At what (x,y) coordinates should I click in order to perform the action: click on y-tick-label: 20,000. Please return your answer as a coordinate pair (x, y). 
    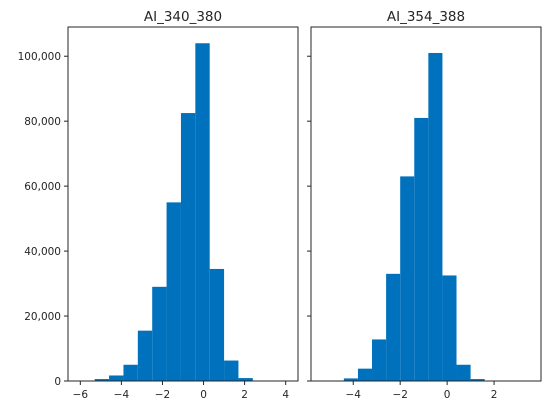
    Looking at the image, I should click on (42, 317).